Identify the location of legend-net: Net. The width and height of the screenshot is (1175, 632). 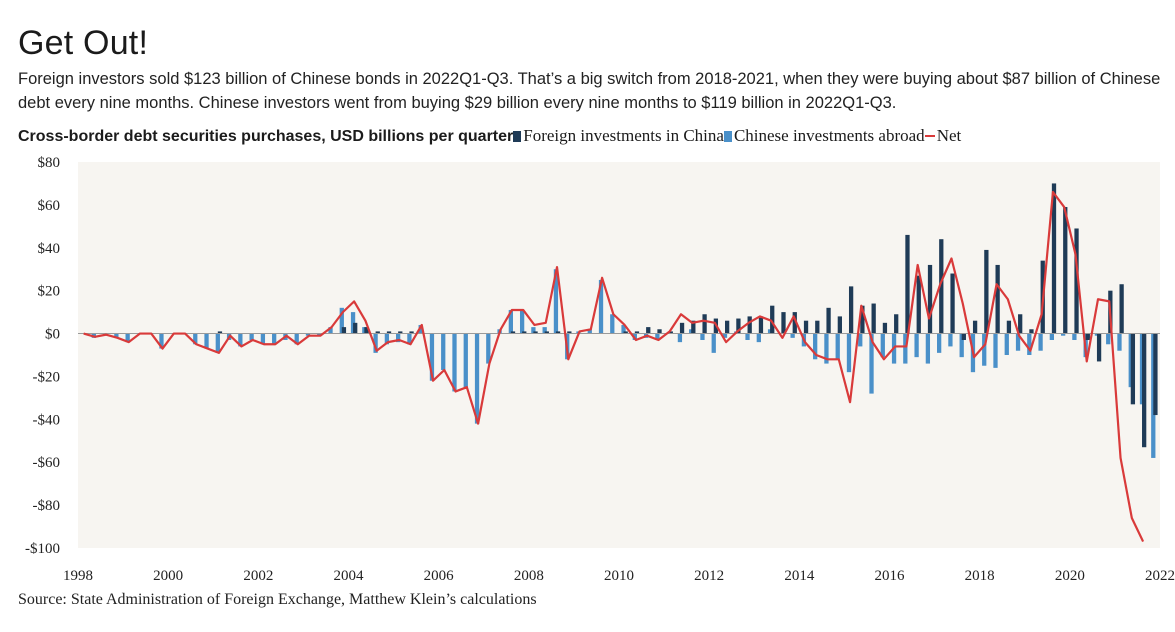
(943, 135).